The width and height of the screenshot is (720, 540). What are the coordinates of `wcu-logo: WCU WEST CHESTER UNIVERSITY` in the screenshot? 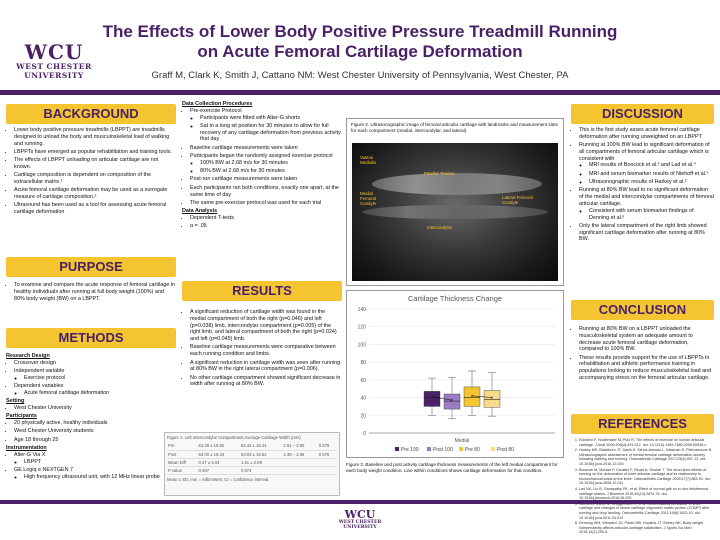 It's located at (54, 62).